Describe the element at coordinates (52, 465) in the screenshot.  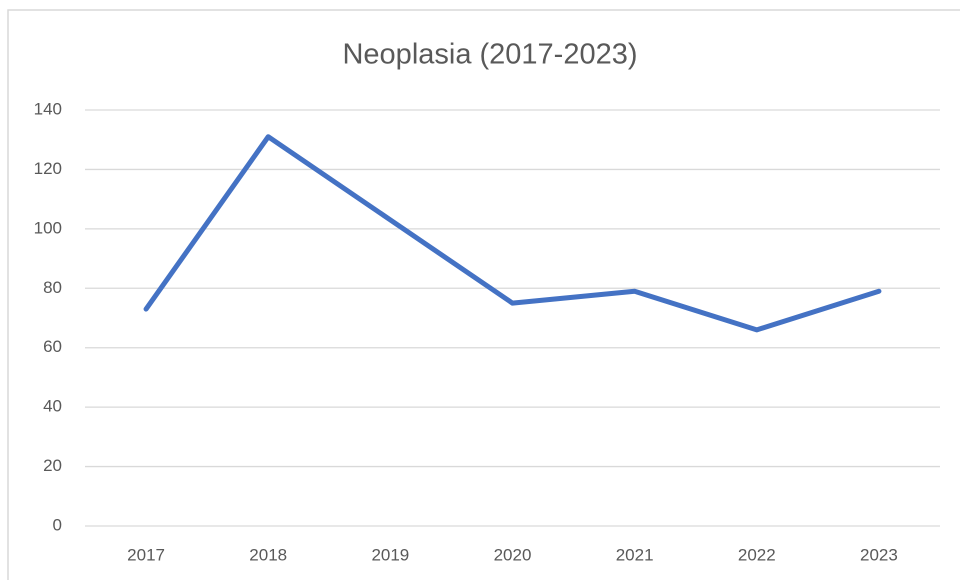
I see `y-tick-label: 20` at that location.